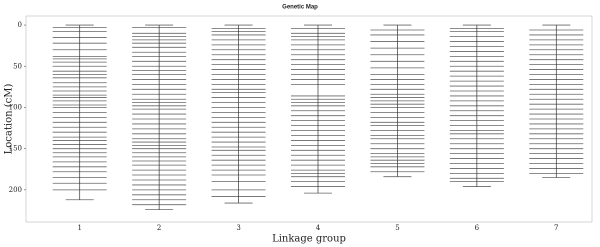 The height and width of the screenshot is (247, 600). I want to click on x-tick-label: 7, so click(556, 228).